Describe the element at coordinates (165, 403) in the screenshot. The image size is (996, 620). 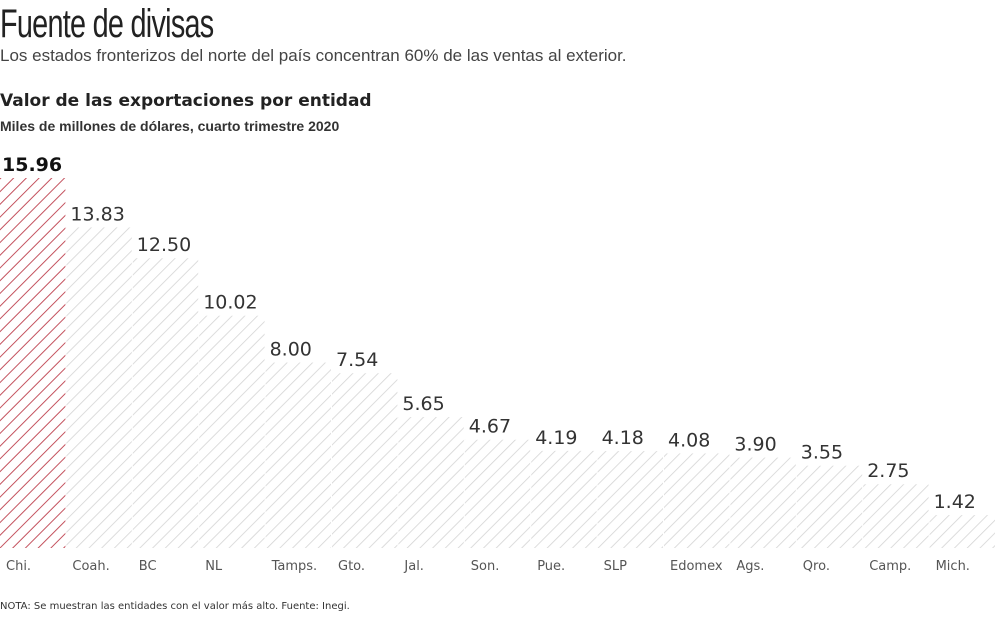
I see `bar-BC` at that location.